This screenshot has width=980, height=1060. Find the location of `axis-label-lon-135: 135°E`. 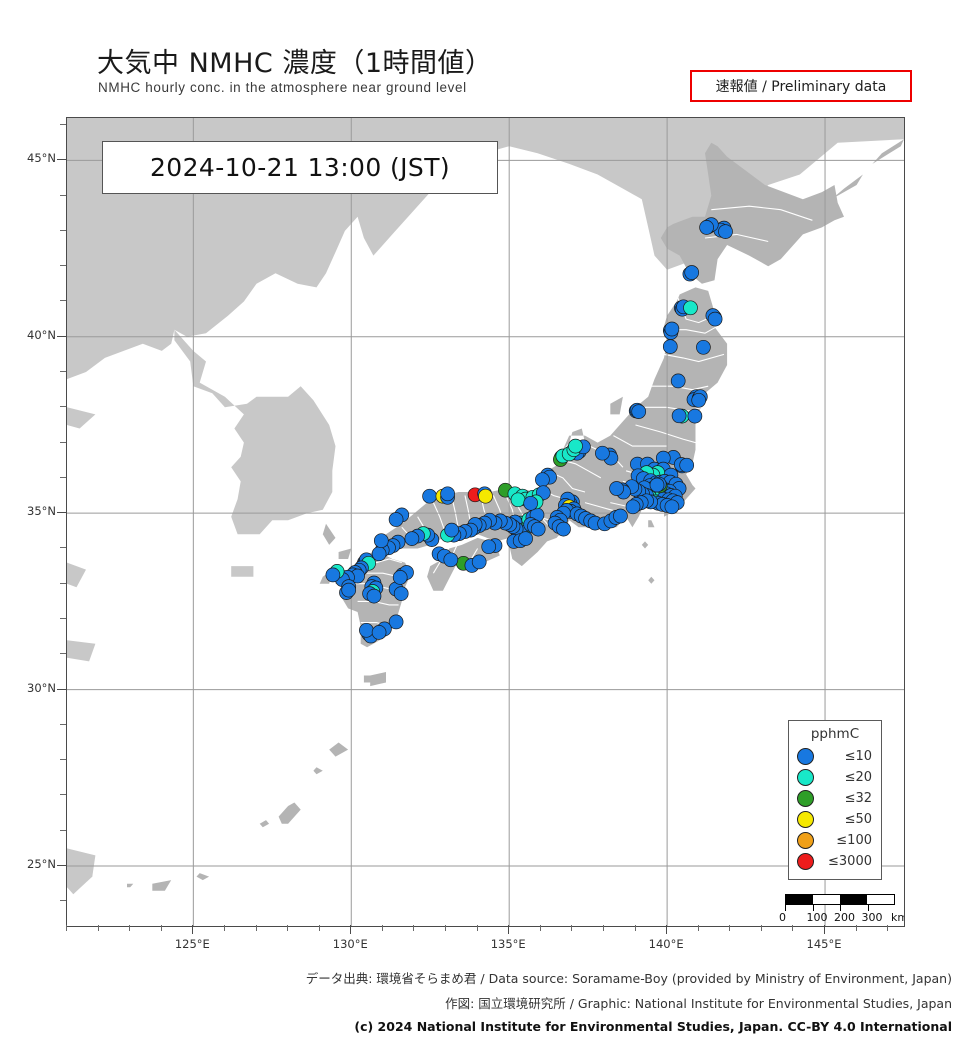

axis-label-lon-135: 135°E is located at coordinates (508, 944).